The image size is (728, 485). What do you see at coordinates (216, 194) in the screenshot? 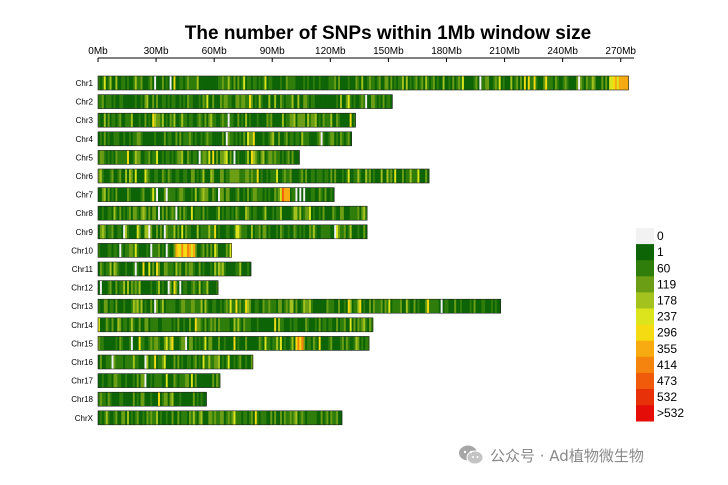
I see `chromosome-outline` at bounding box center [216, 194].